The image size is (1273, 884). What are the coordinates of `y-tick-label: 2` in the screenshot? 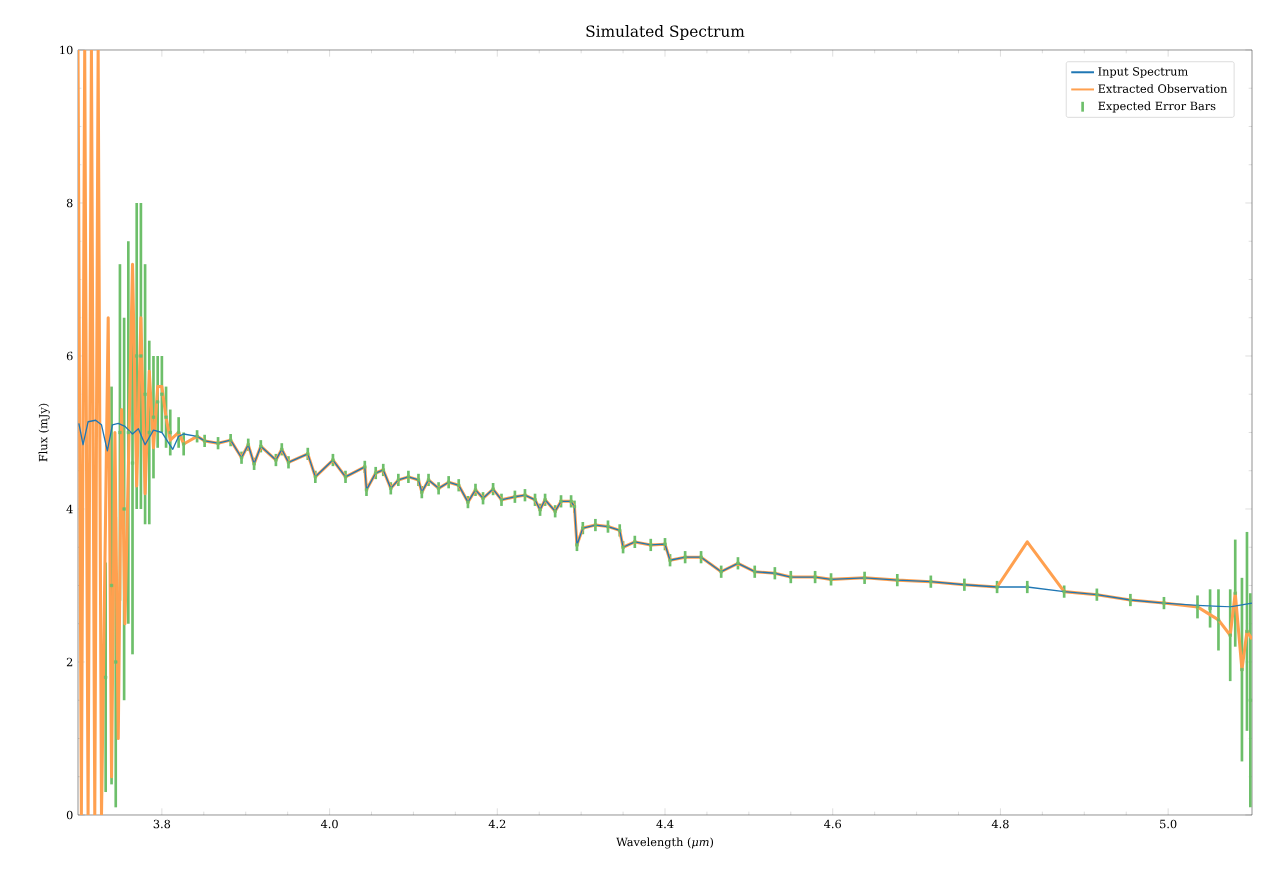 It's located at (69, 662).